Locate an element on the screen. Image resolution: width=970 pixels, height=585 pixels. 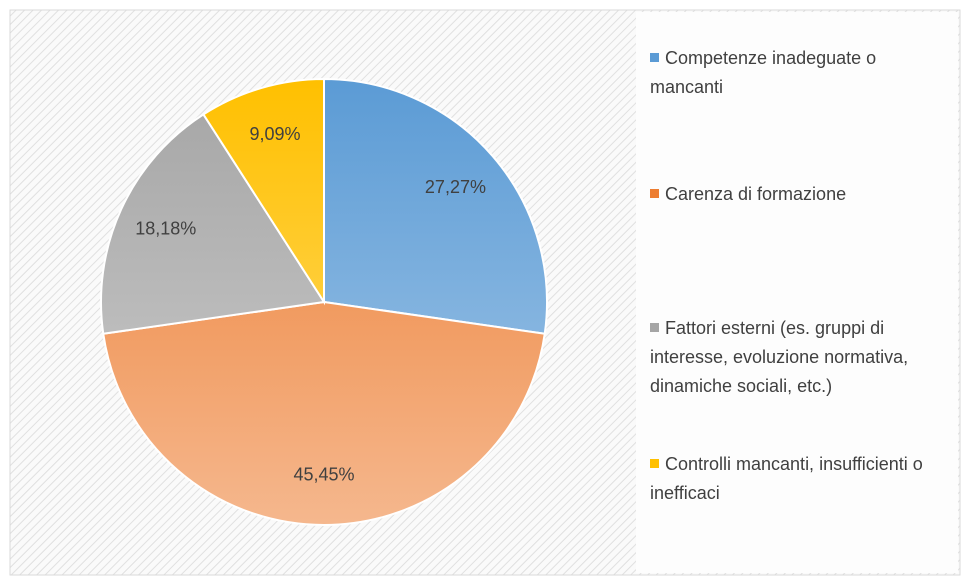
data-label: 9,09% is located at coordinates (274, 134).